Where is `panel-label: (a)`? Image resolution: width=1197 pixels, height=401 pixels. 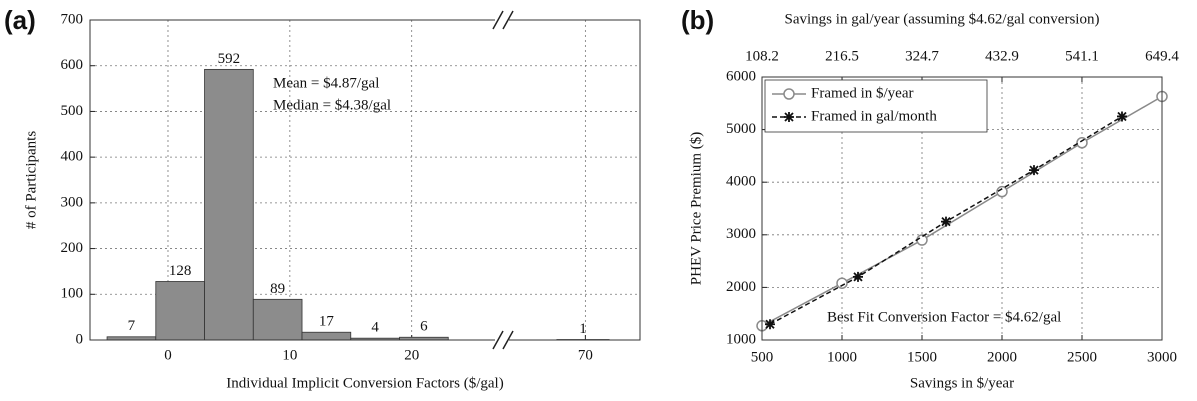
panel-label: (a) is located at coordinates (20, 20).